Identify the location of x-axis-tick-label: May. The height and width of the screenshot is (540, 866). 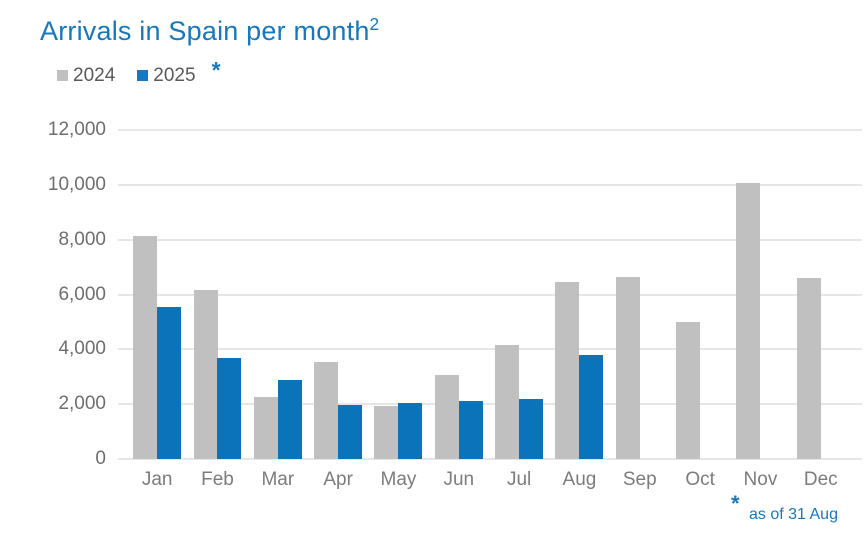
(398, 479).